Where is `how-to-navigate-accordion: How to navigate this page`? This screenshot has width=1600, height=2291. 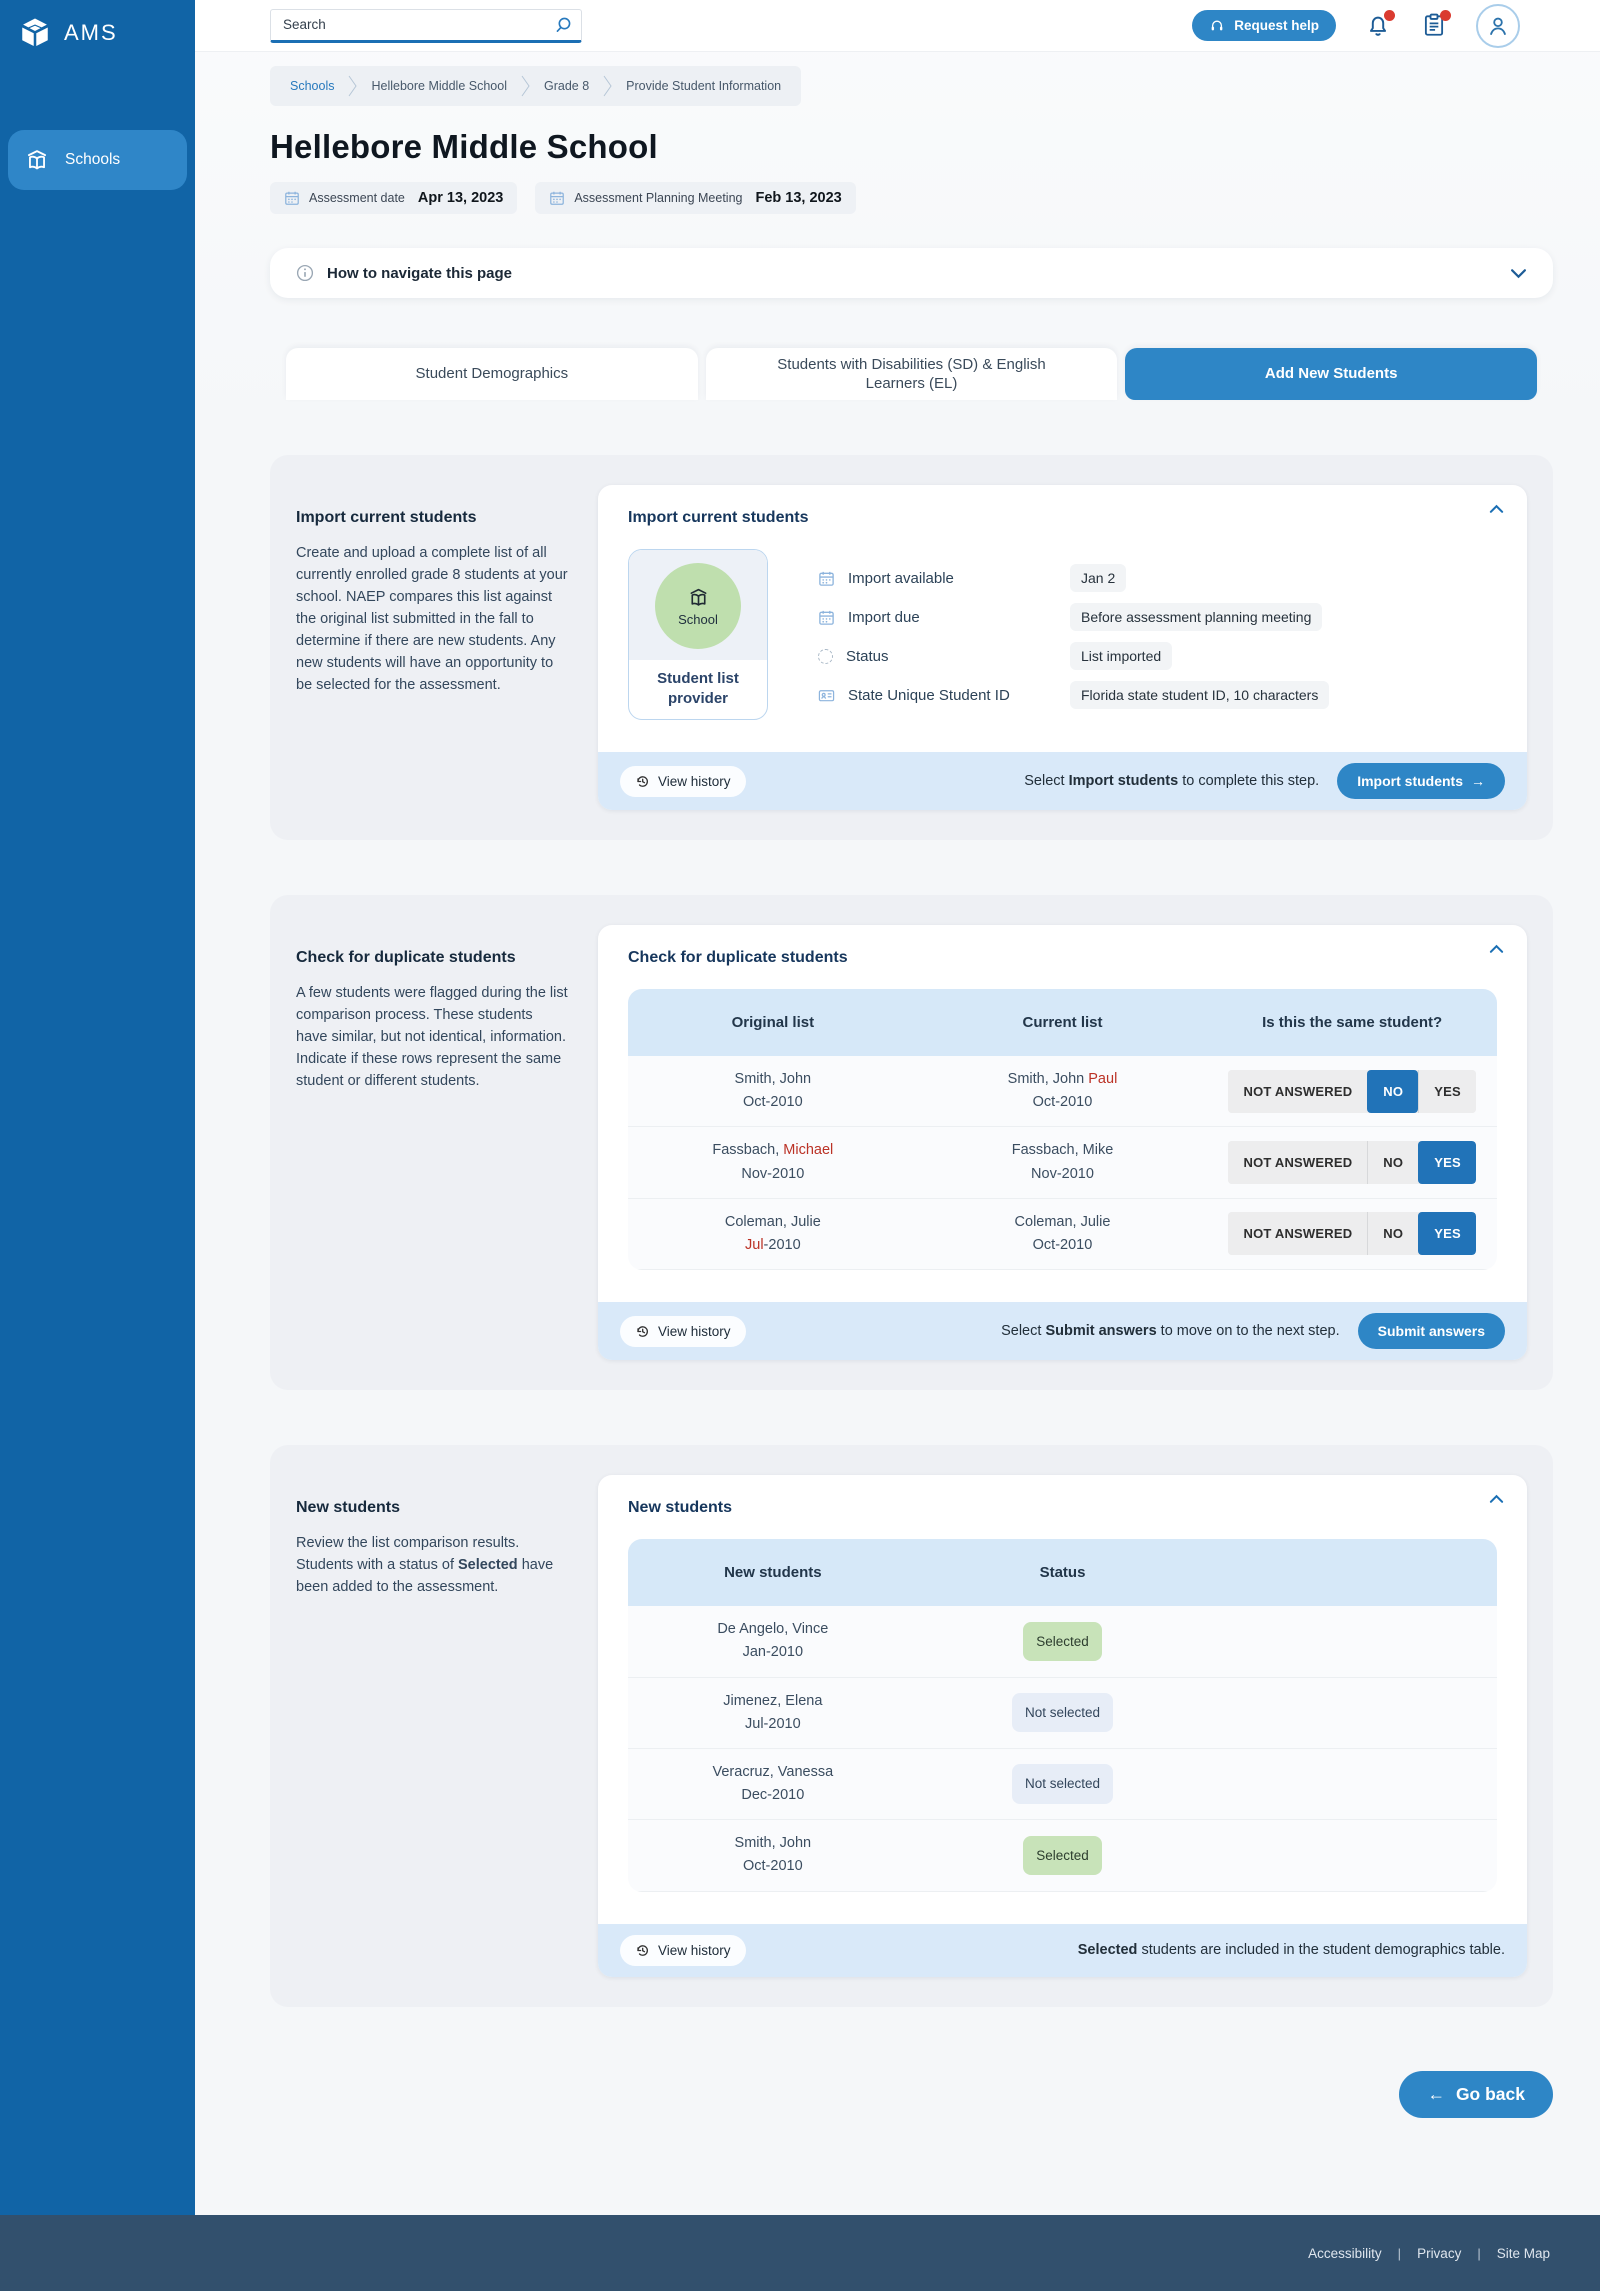
how-to-navigate-accordion: How to navigate this page is located at coordinates (911, 273).